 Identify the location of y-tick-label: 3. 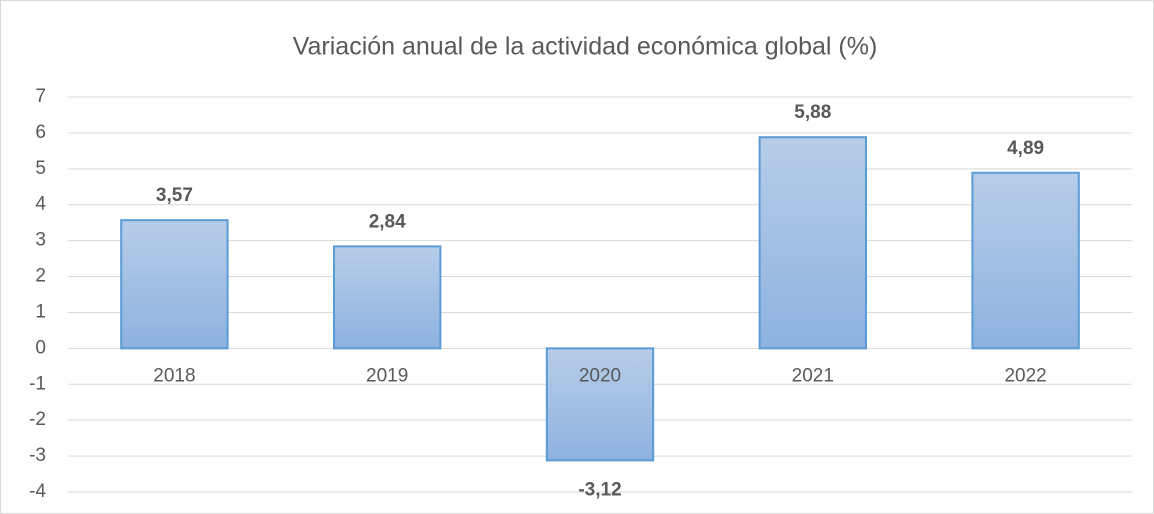
(40, 240).